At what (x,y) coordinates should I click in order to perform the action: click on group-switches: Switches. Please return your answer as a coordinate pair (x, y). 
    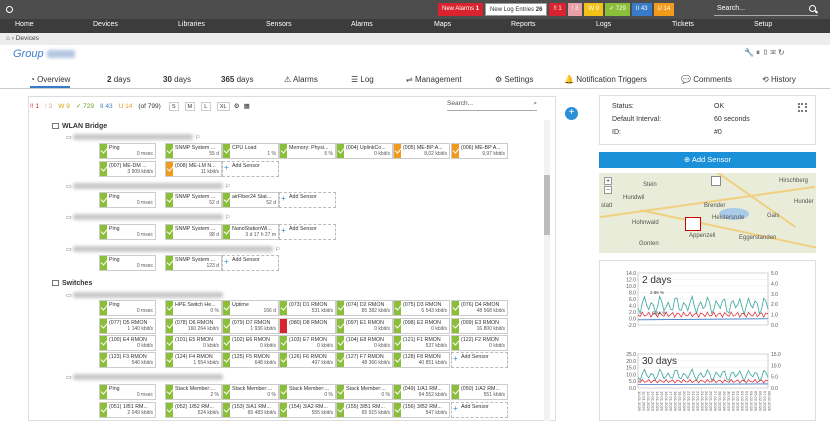
    Looking at the image, I should click on (72, 283).